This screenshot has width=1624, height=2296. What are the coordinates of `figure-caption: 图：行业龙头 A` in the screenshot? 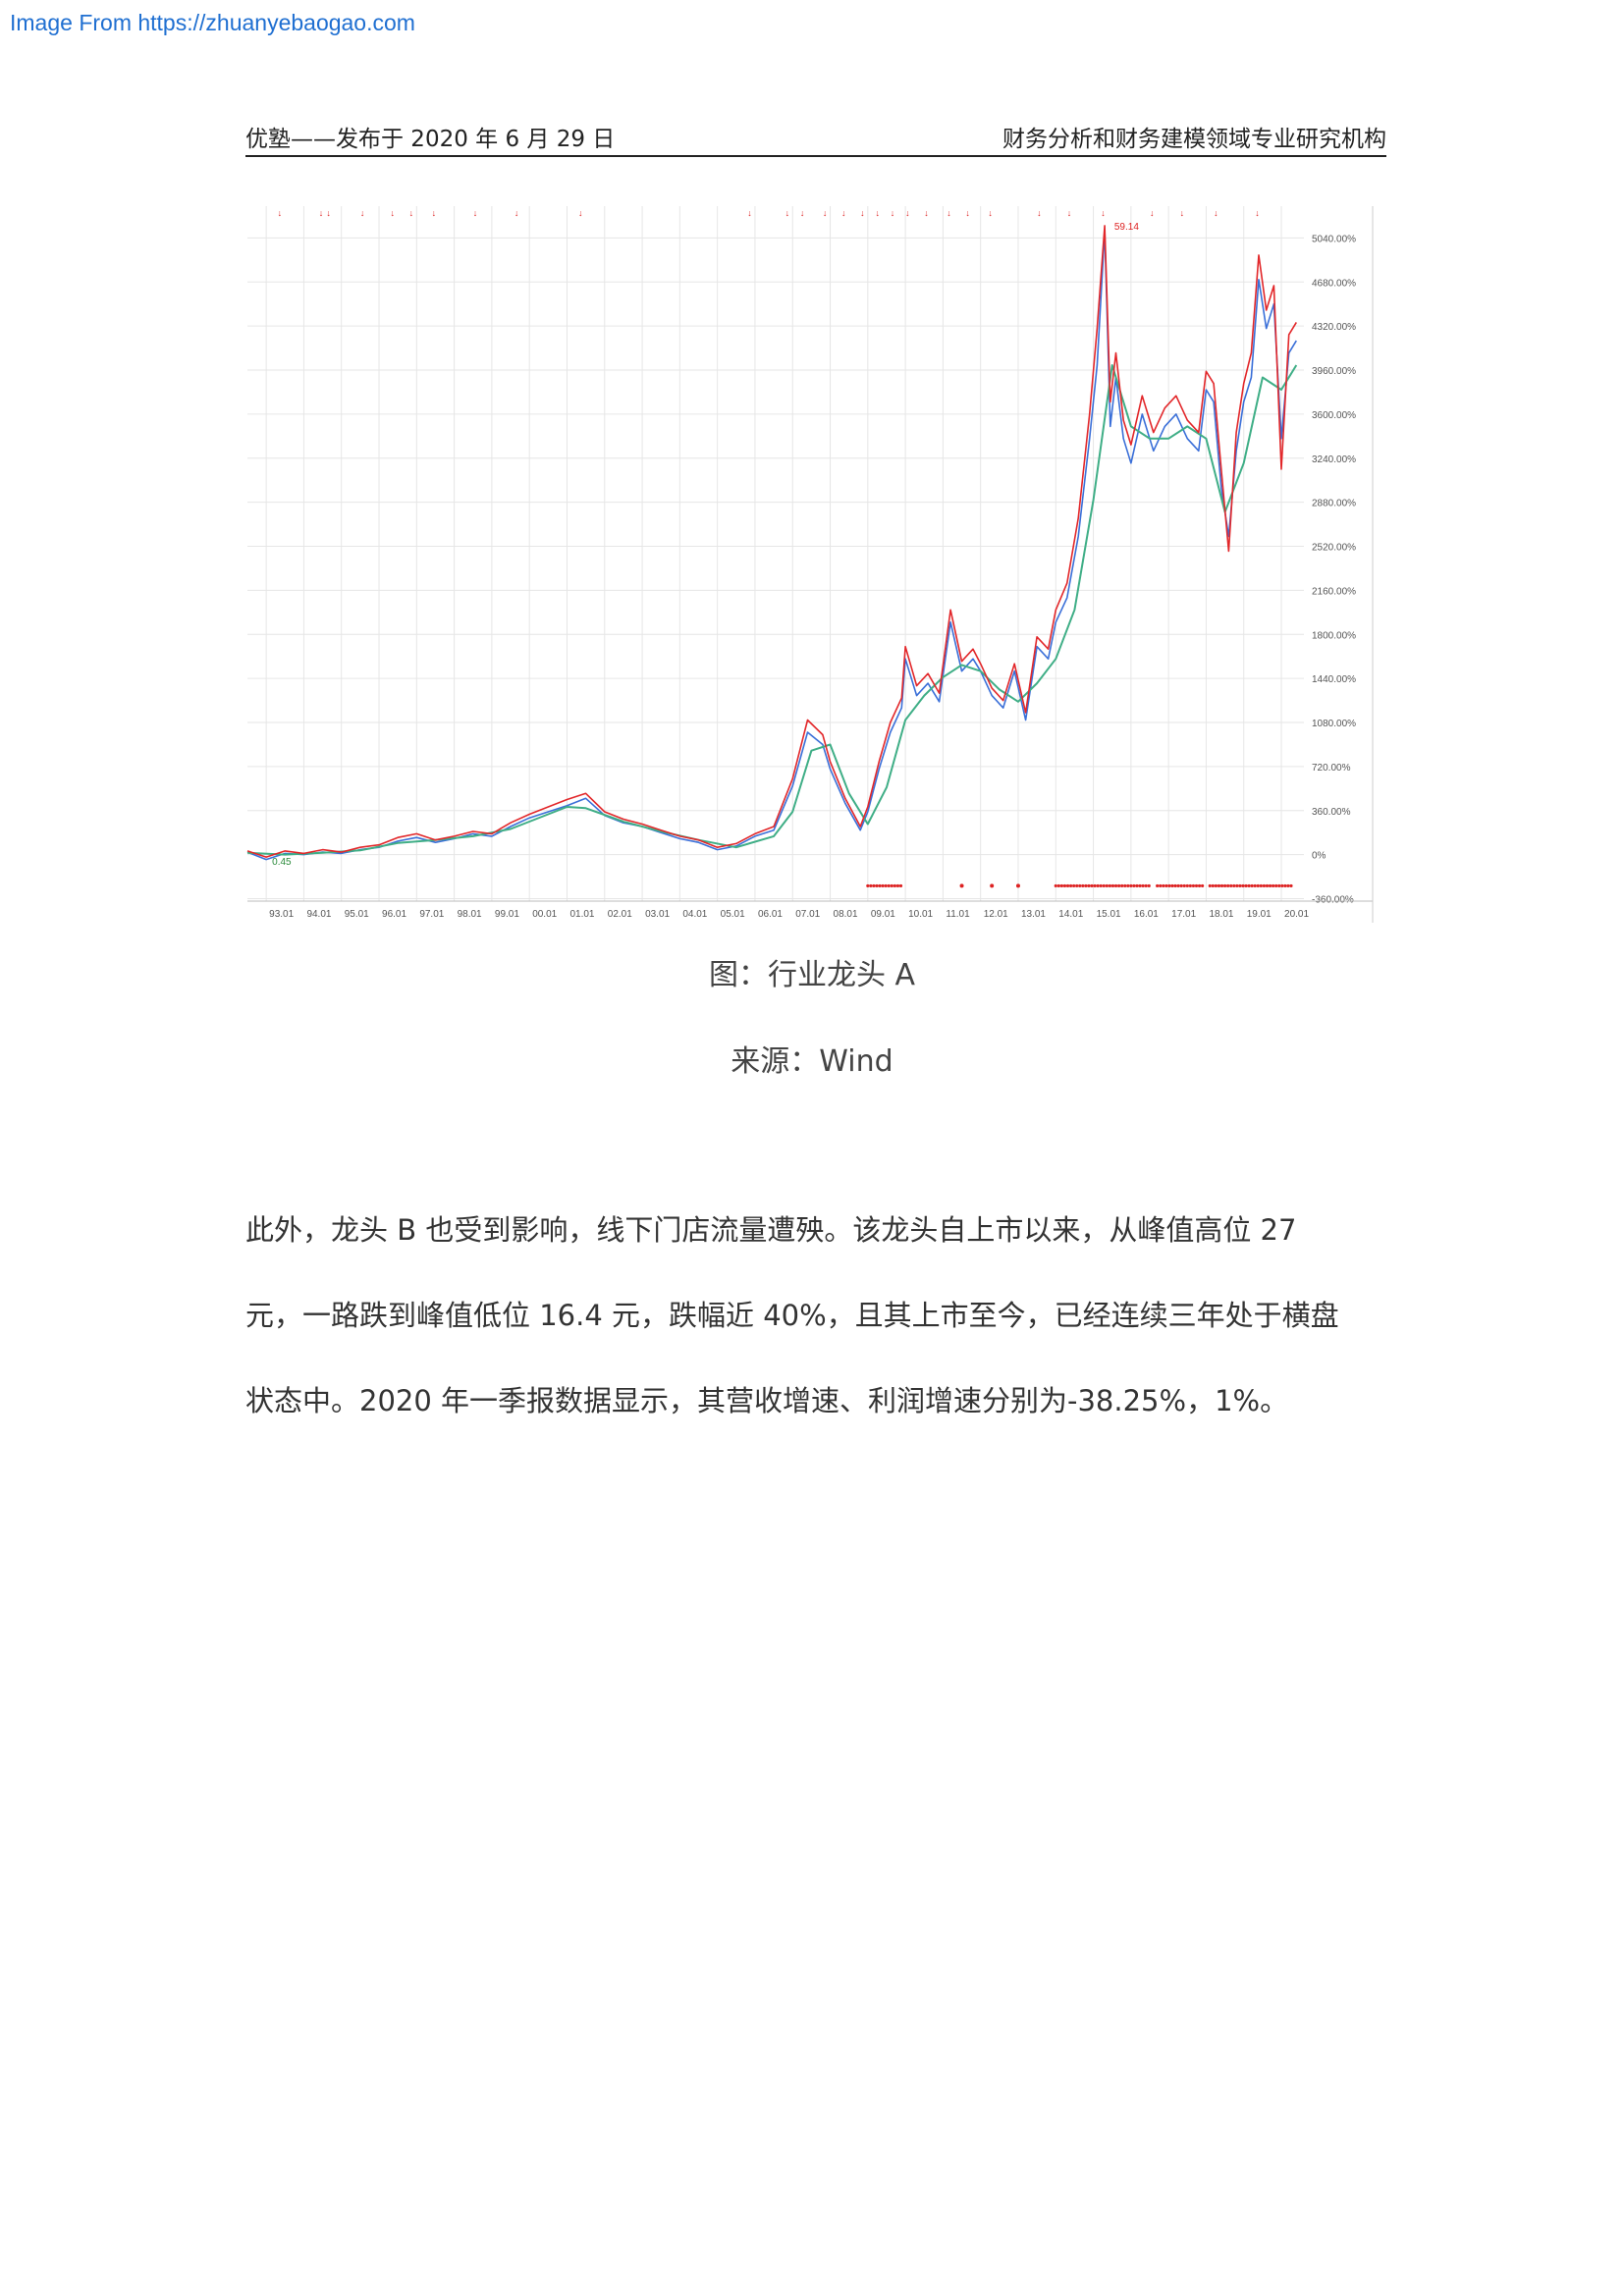 It's located at (812, 975).